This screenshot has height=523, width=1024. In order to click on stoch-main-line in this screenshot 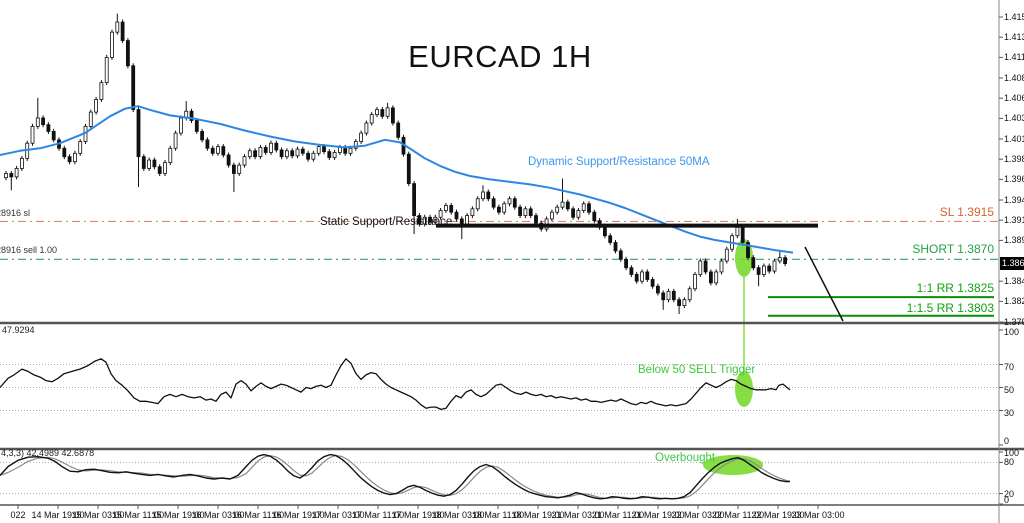, I will do `click(395, 476)`.